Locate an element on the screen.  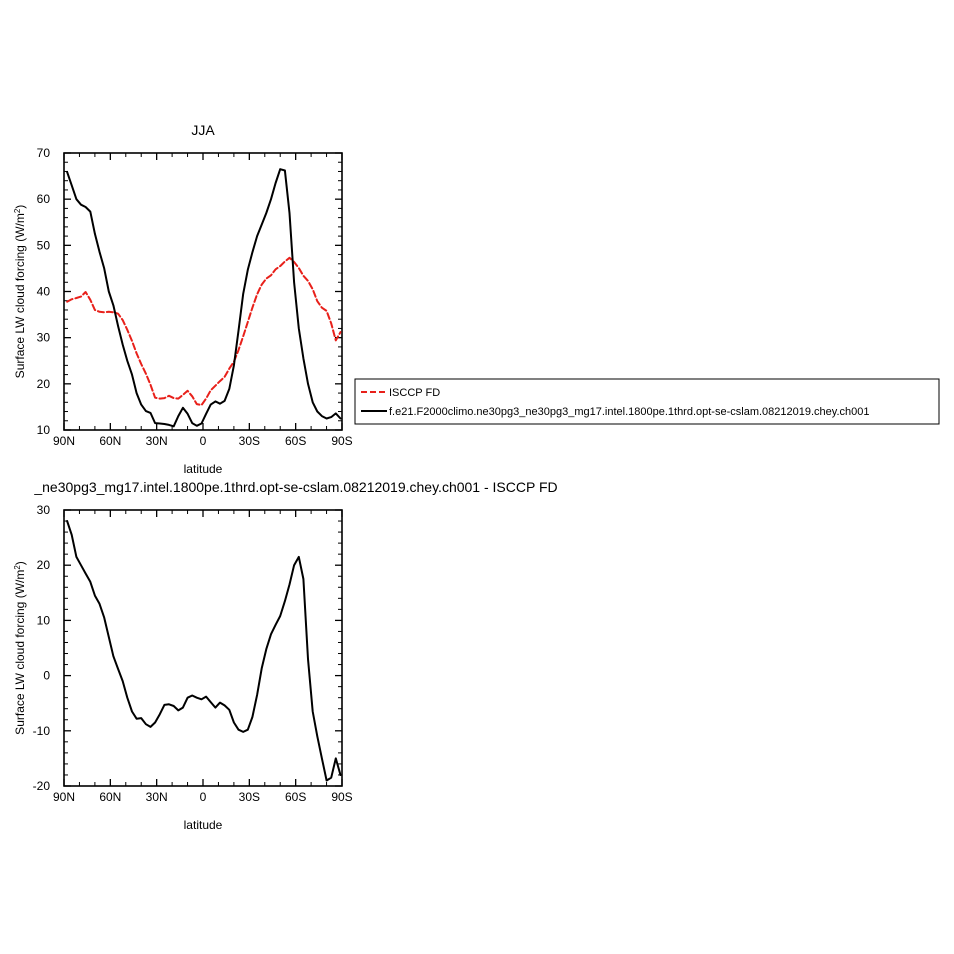
top-panel-y-axis-label-main: Surface LW cloud forcing (W/m is located at coordinates (20, 295).